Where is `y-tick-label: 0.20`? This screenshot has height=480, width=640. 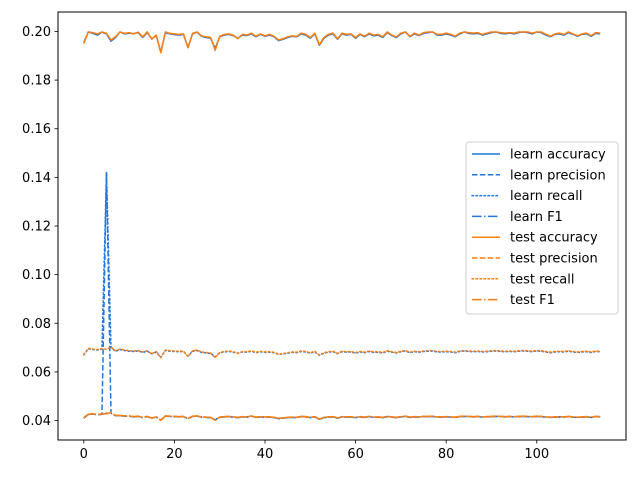
y-tick-label: 0.20 is located at coordinates (36, 32).